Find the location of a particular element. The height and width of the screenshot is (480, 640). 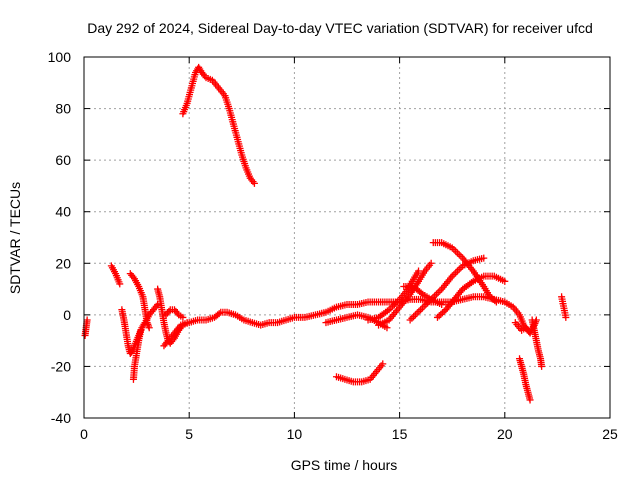

series-arc-left-a is located at coordinates (86, 327).